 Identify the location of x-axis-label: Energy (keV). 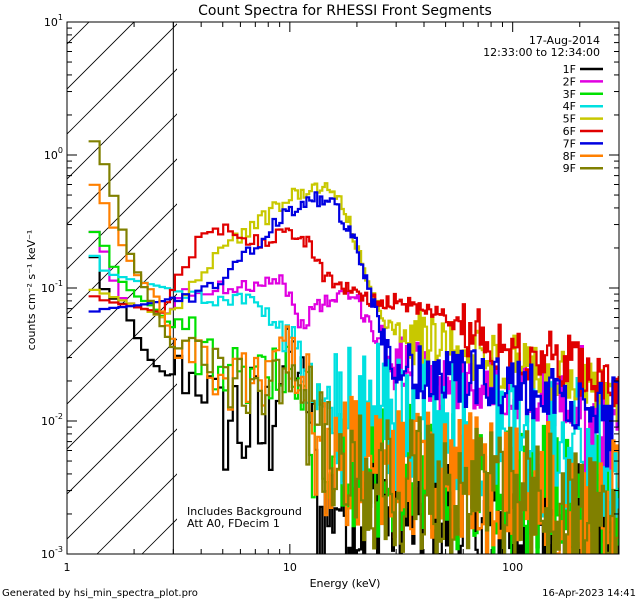
(345, 583).